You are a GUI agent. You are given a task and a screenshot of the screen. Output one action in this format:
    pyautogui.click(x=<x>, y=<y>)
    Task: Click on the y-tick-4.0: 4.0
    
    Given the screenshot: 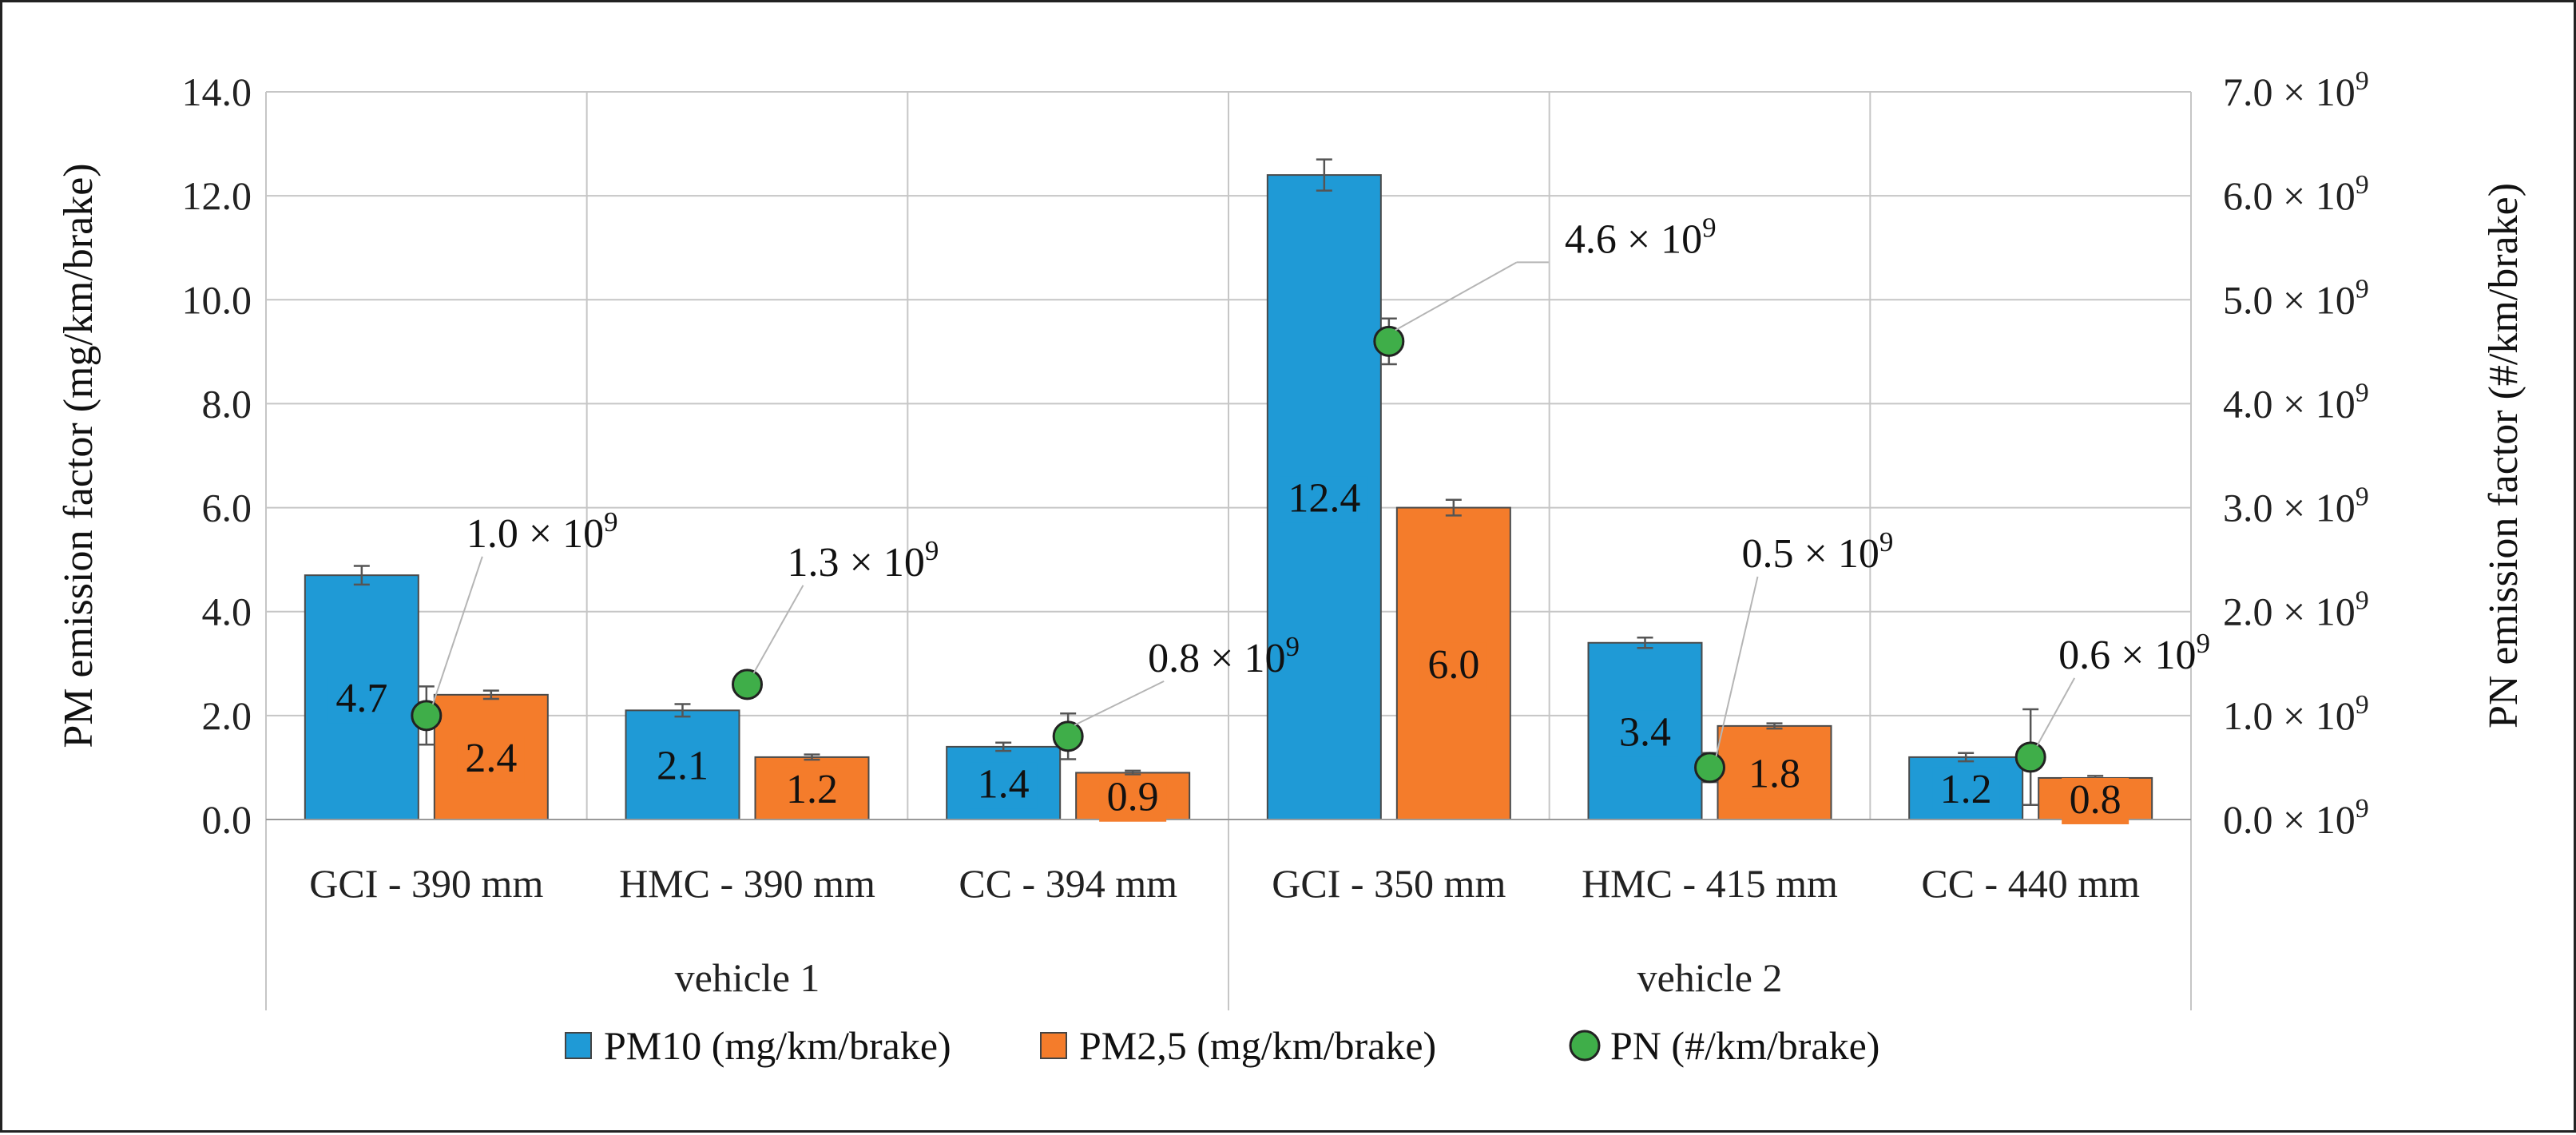 What is the action you would take?
    pyautogui.click(x=227, y=611)
    